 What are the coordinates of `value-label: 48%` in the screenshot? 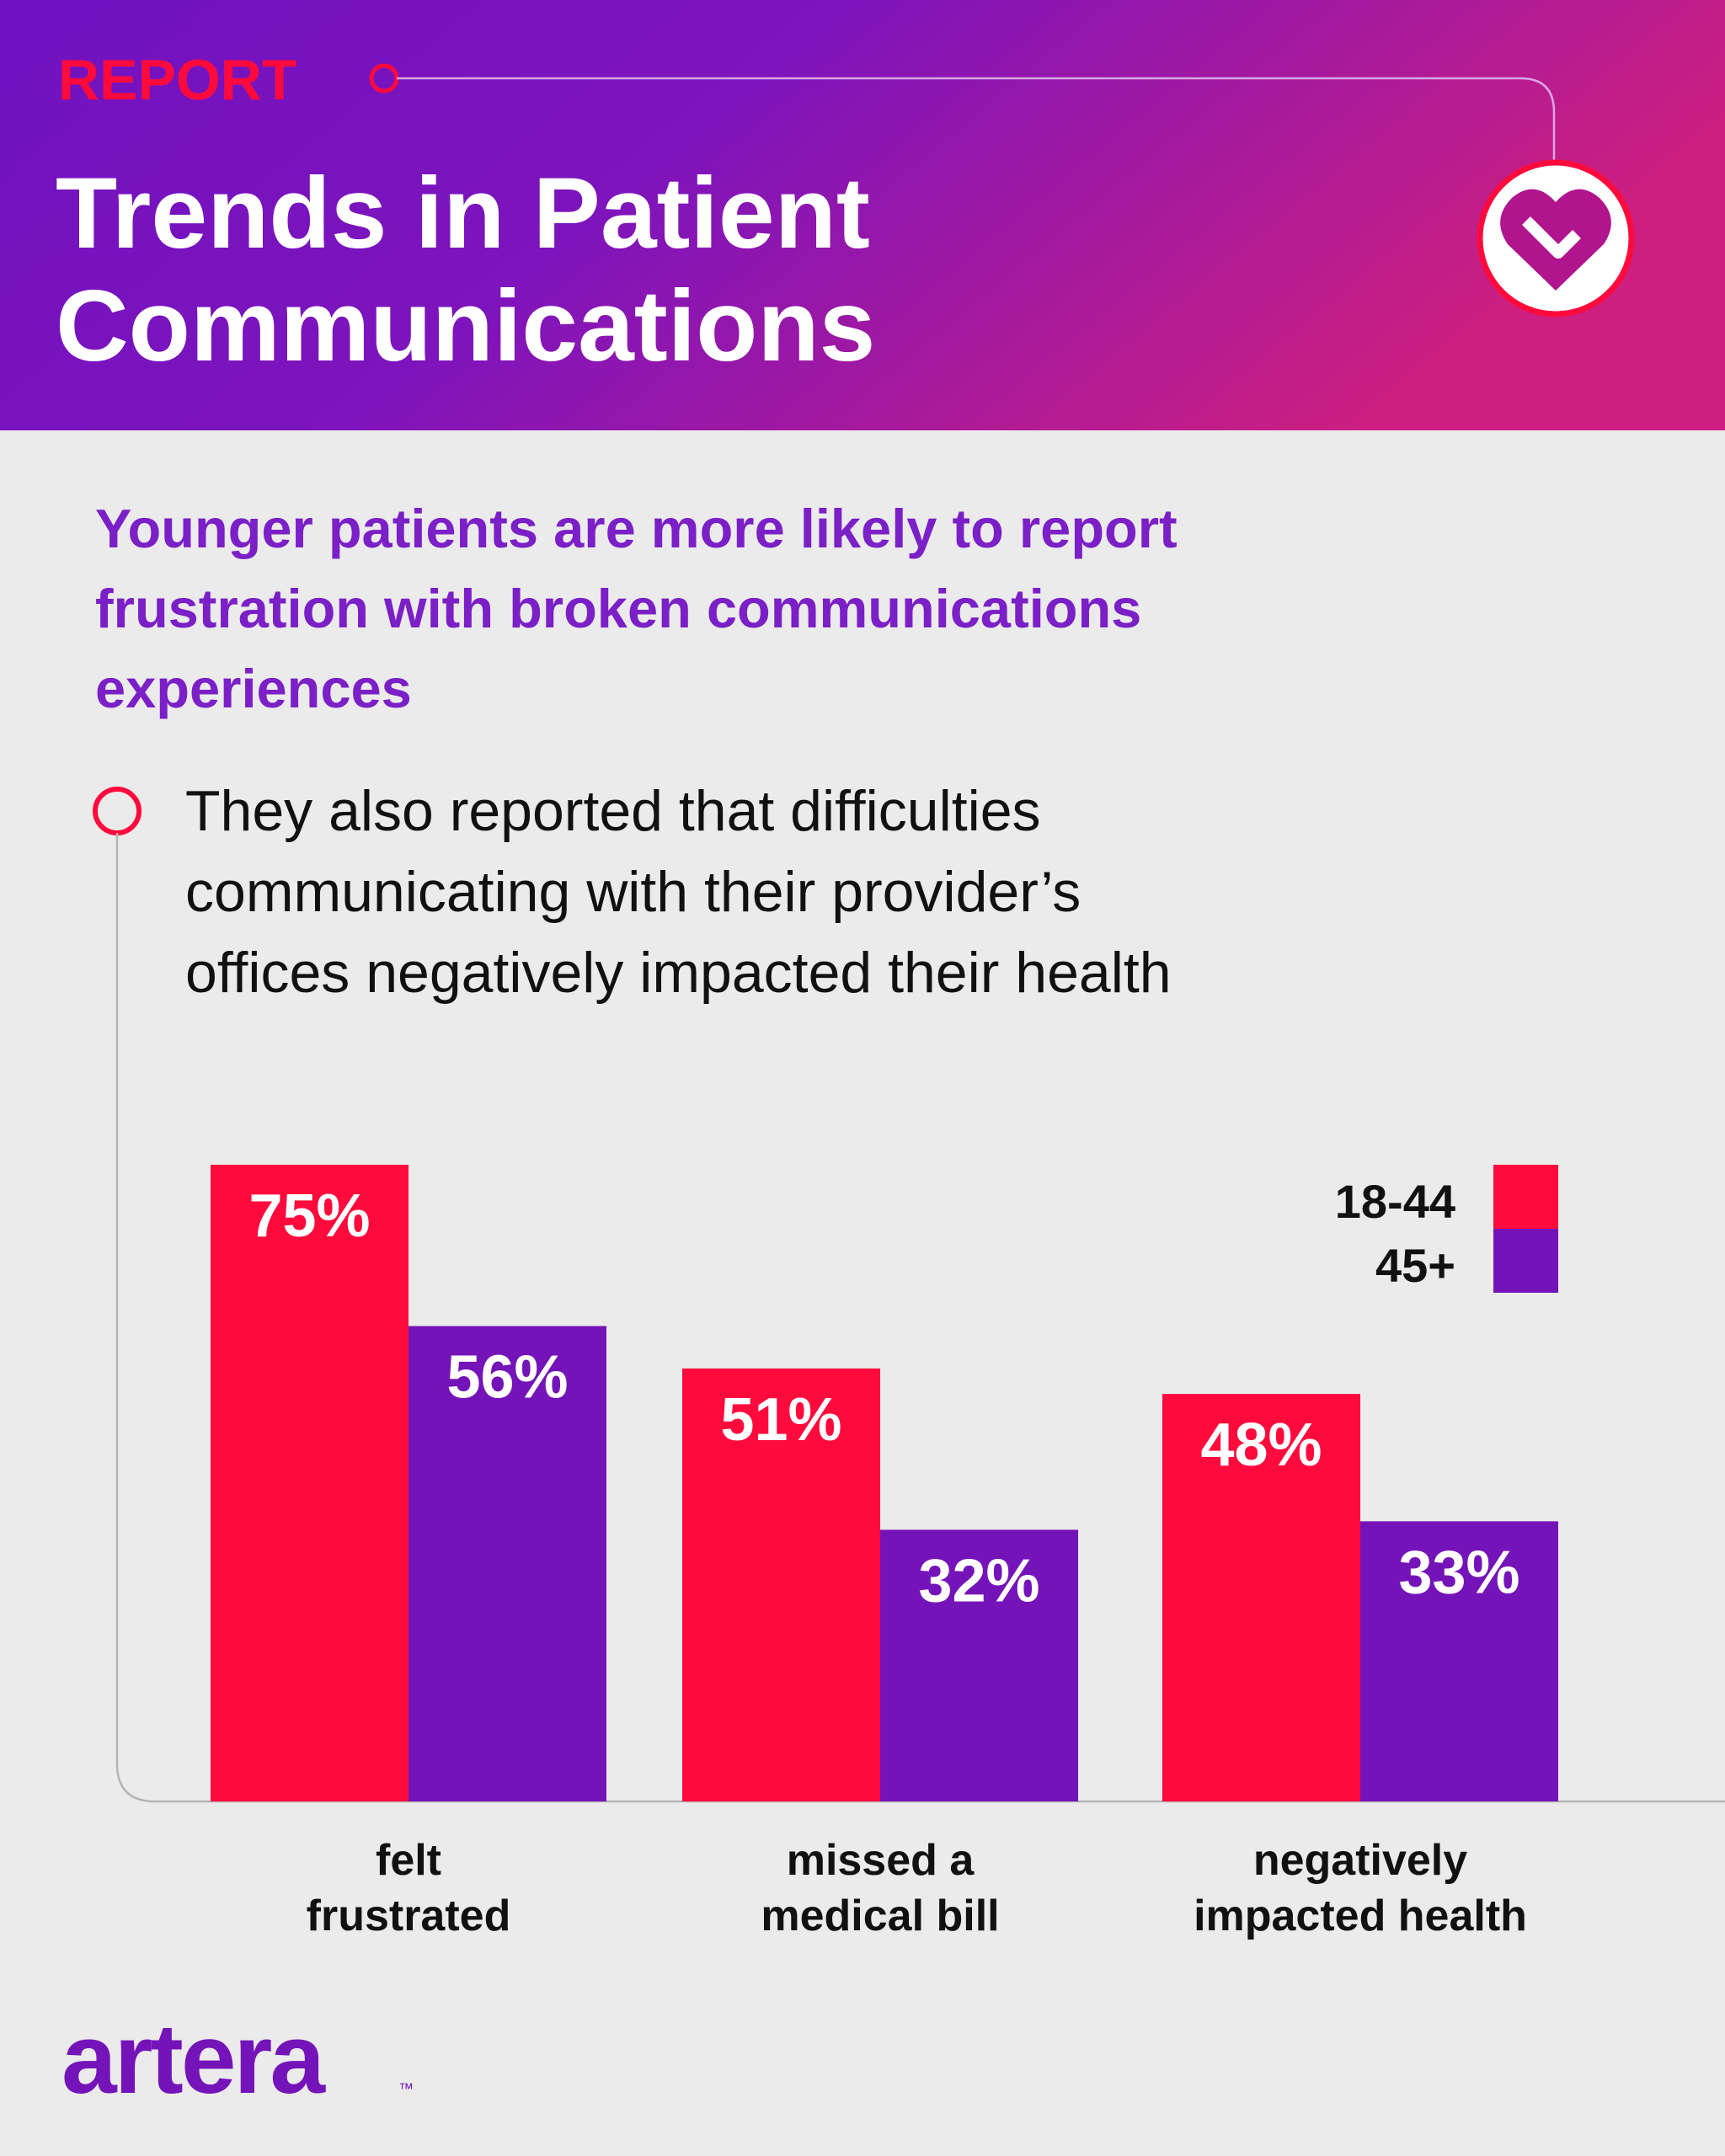 It's located at (1261, 1445).